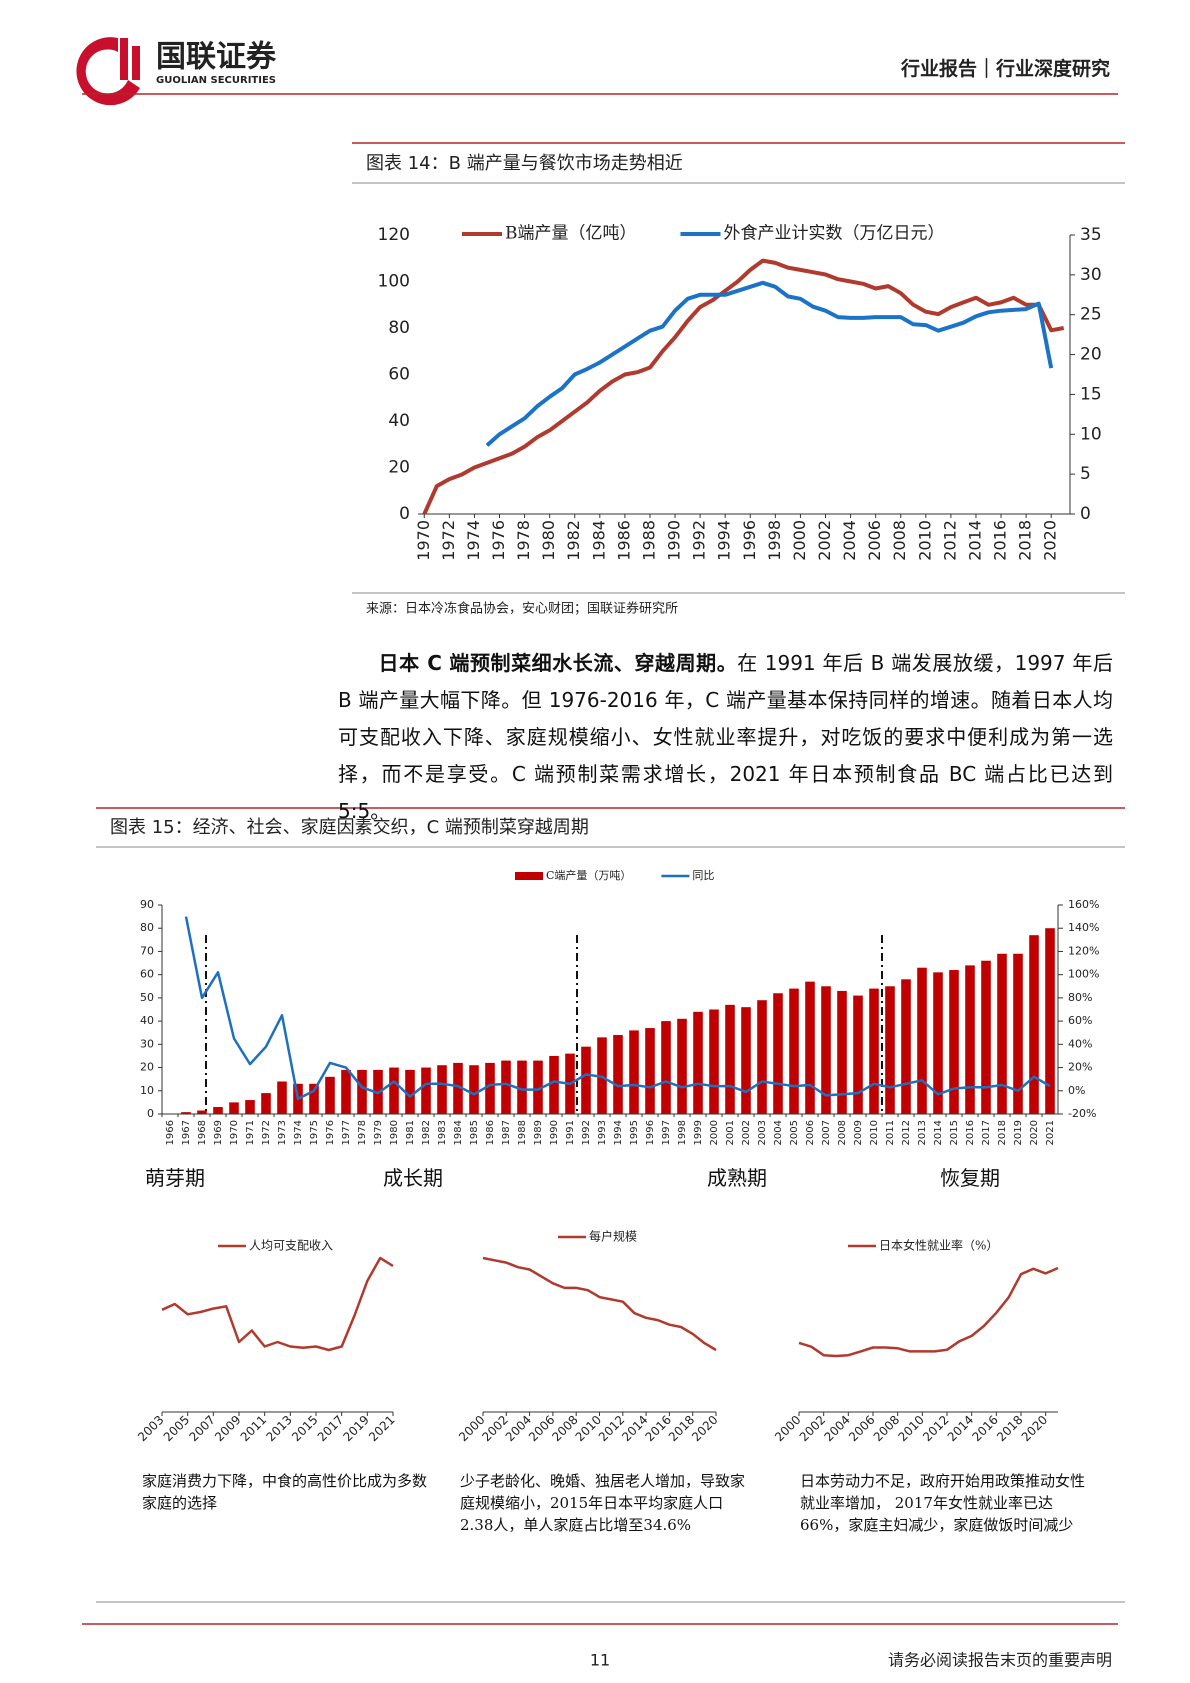 The height and width of the screenshot is (1683, 1190). I want to click on x-tick-label: 1981, so click(410, 1132).